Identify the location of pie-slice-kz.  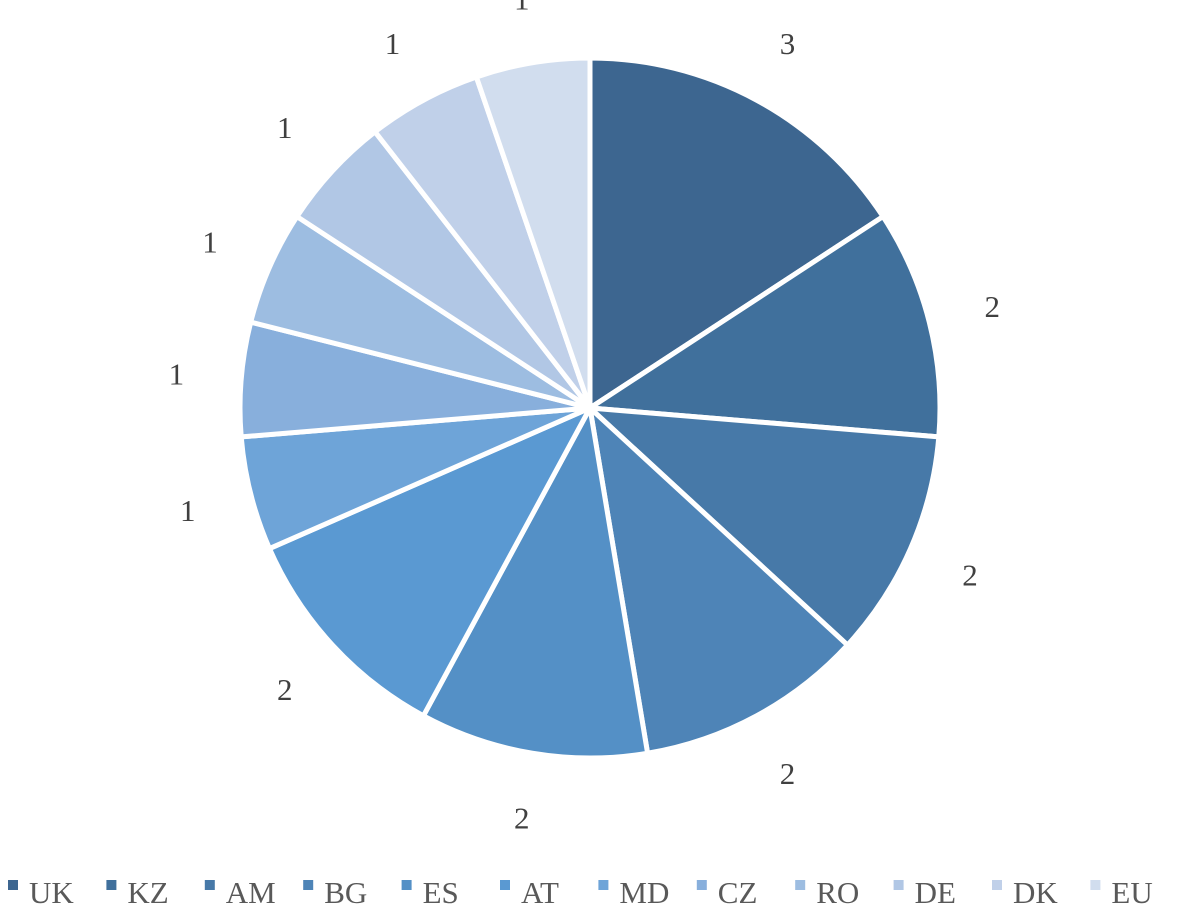
(765, 327).